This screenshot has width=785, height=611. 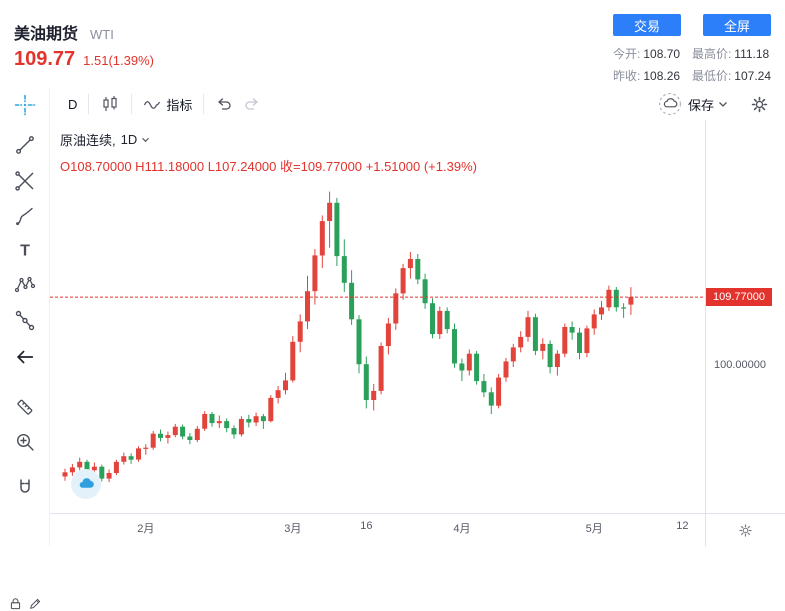 What do you see at coordinates (594, 528) in the screenshot?
I see `time-axis-label: 5月` at bounding box center [594, 528].